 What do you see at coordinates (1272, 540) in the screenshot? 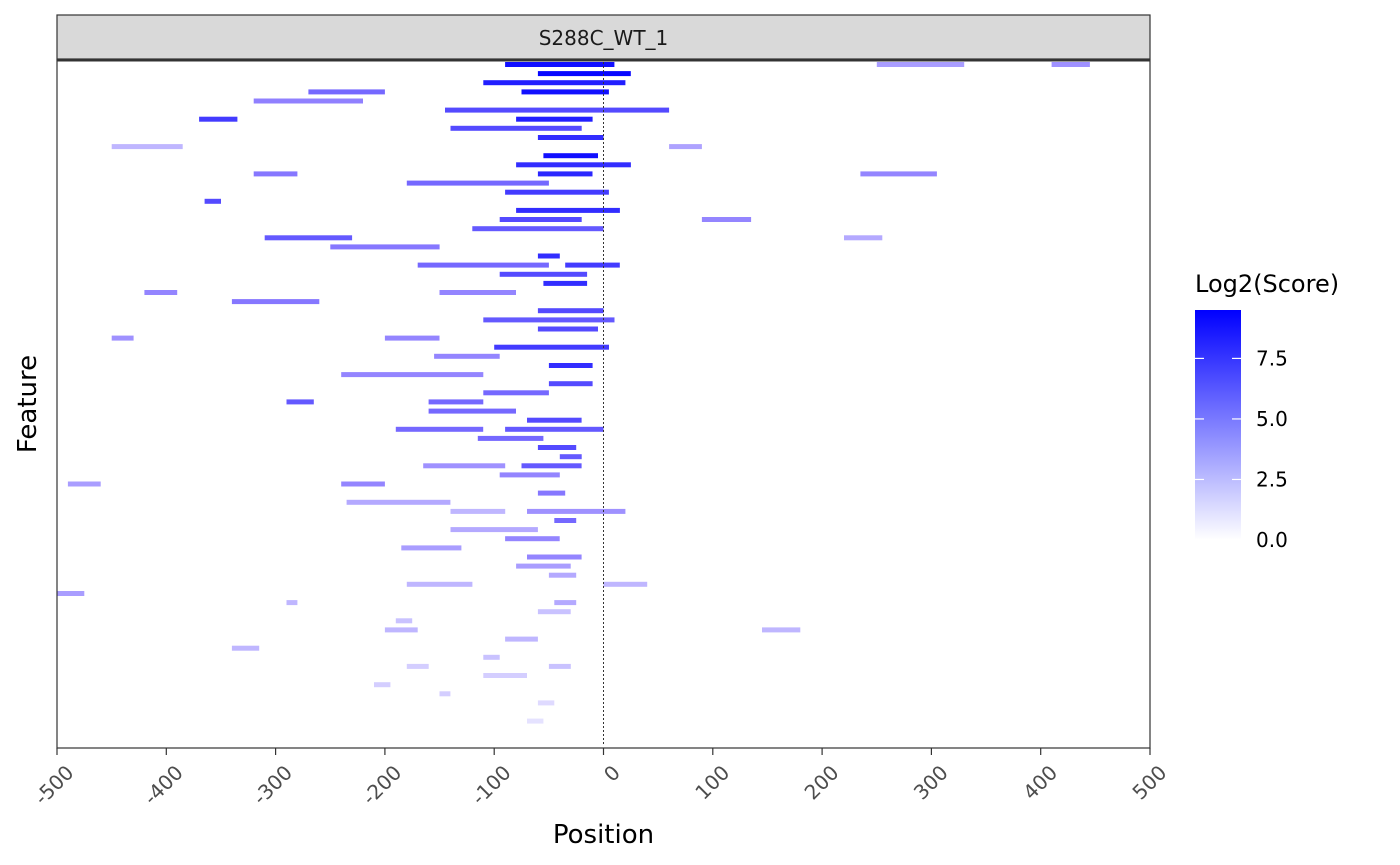
I see `legend-tick-label: 0.0` at bounding box center [1272, 540].